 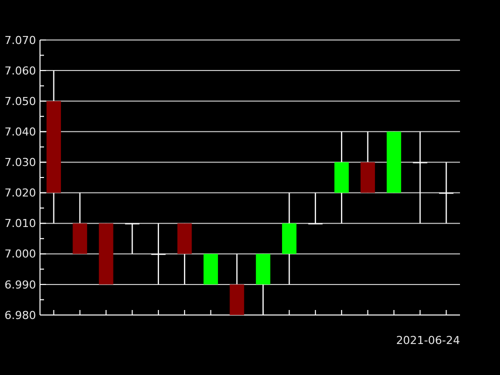 I want to click on y-tick-label: 7.000, so click(x=20, y=254).